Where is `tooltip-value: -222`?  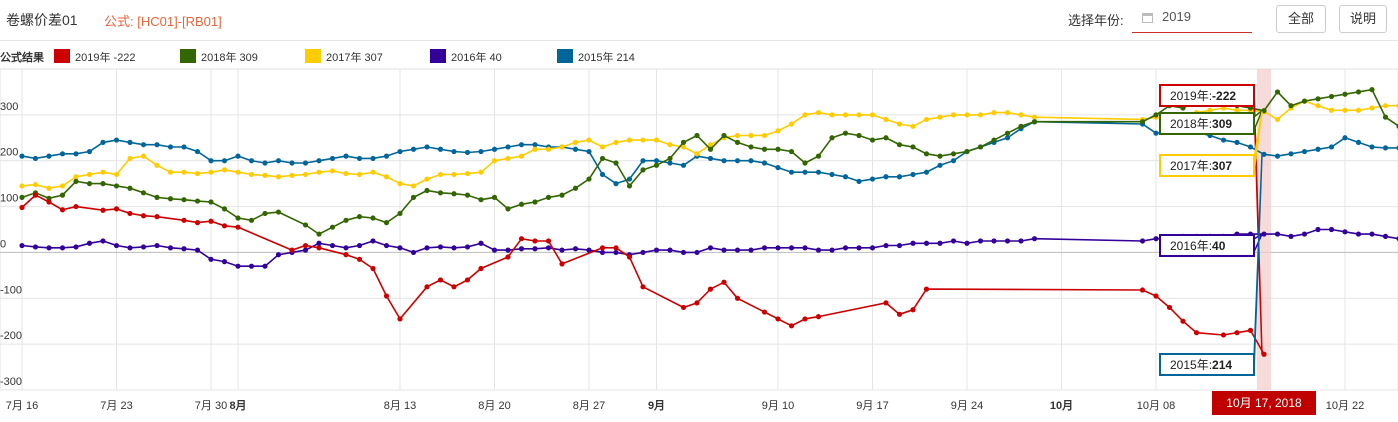 tooltip-value: -222 is located at coordinates (1224, 96).